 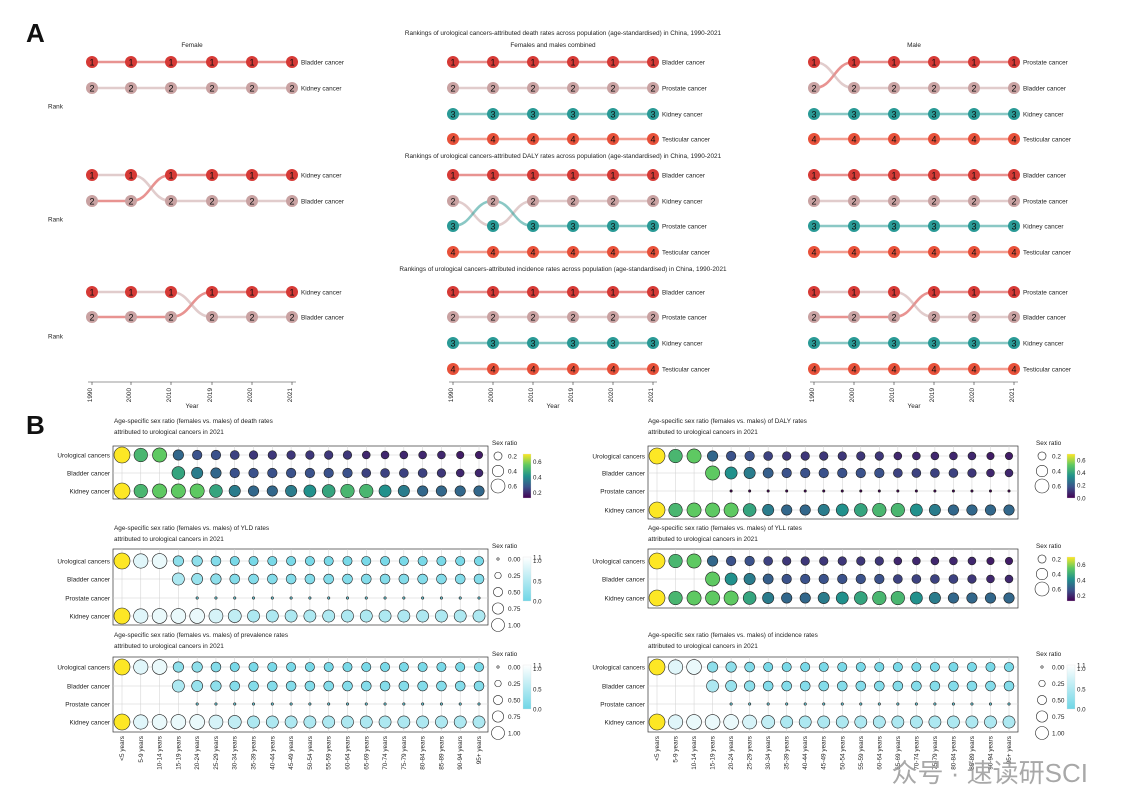 What do you see at coordinates (953, 753) in the screenshot?
I see `bubble-age-label: 80-84 years` at bounding box center [953, 753].